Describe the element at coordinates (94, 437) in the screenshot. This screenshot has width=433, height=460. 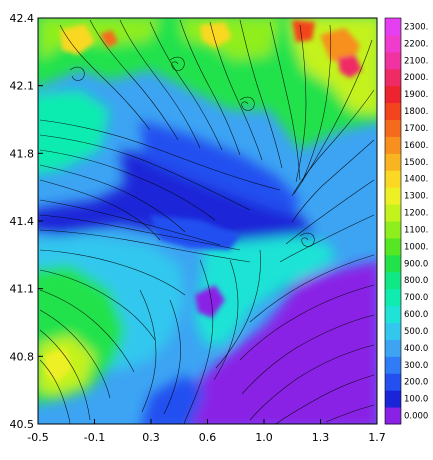
I see `x-tick-label: -0.1` at that location.